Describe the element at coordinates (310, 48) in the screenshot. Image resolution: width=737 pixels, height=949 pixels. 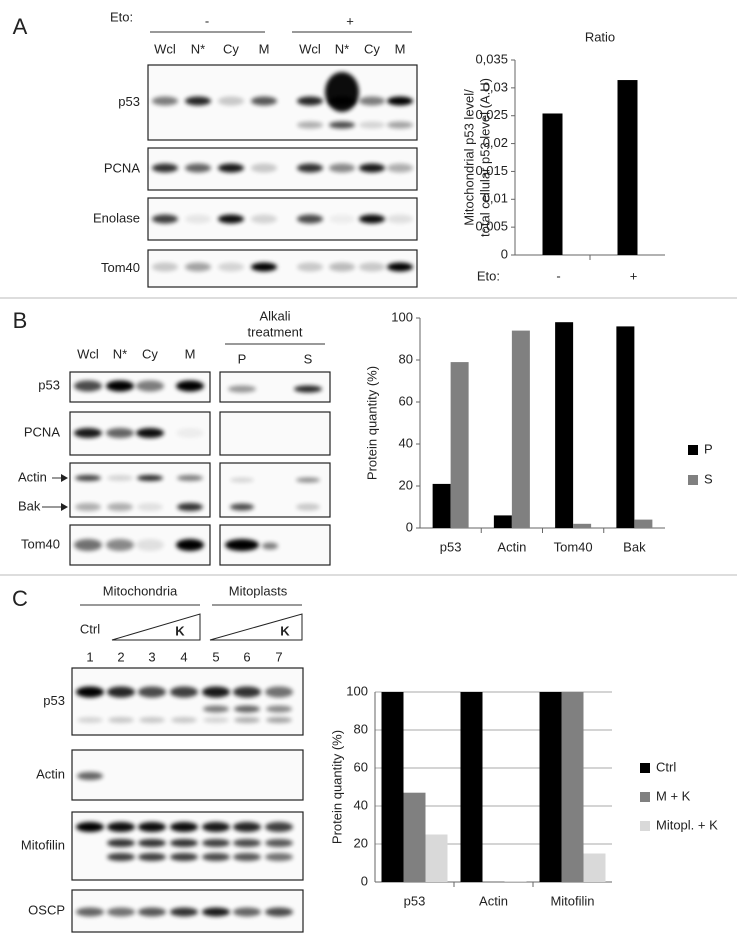
I see `lane-label: Wcl` at that location.